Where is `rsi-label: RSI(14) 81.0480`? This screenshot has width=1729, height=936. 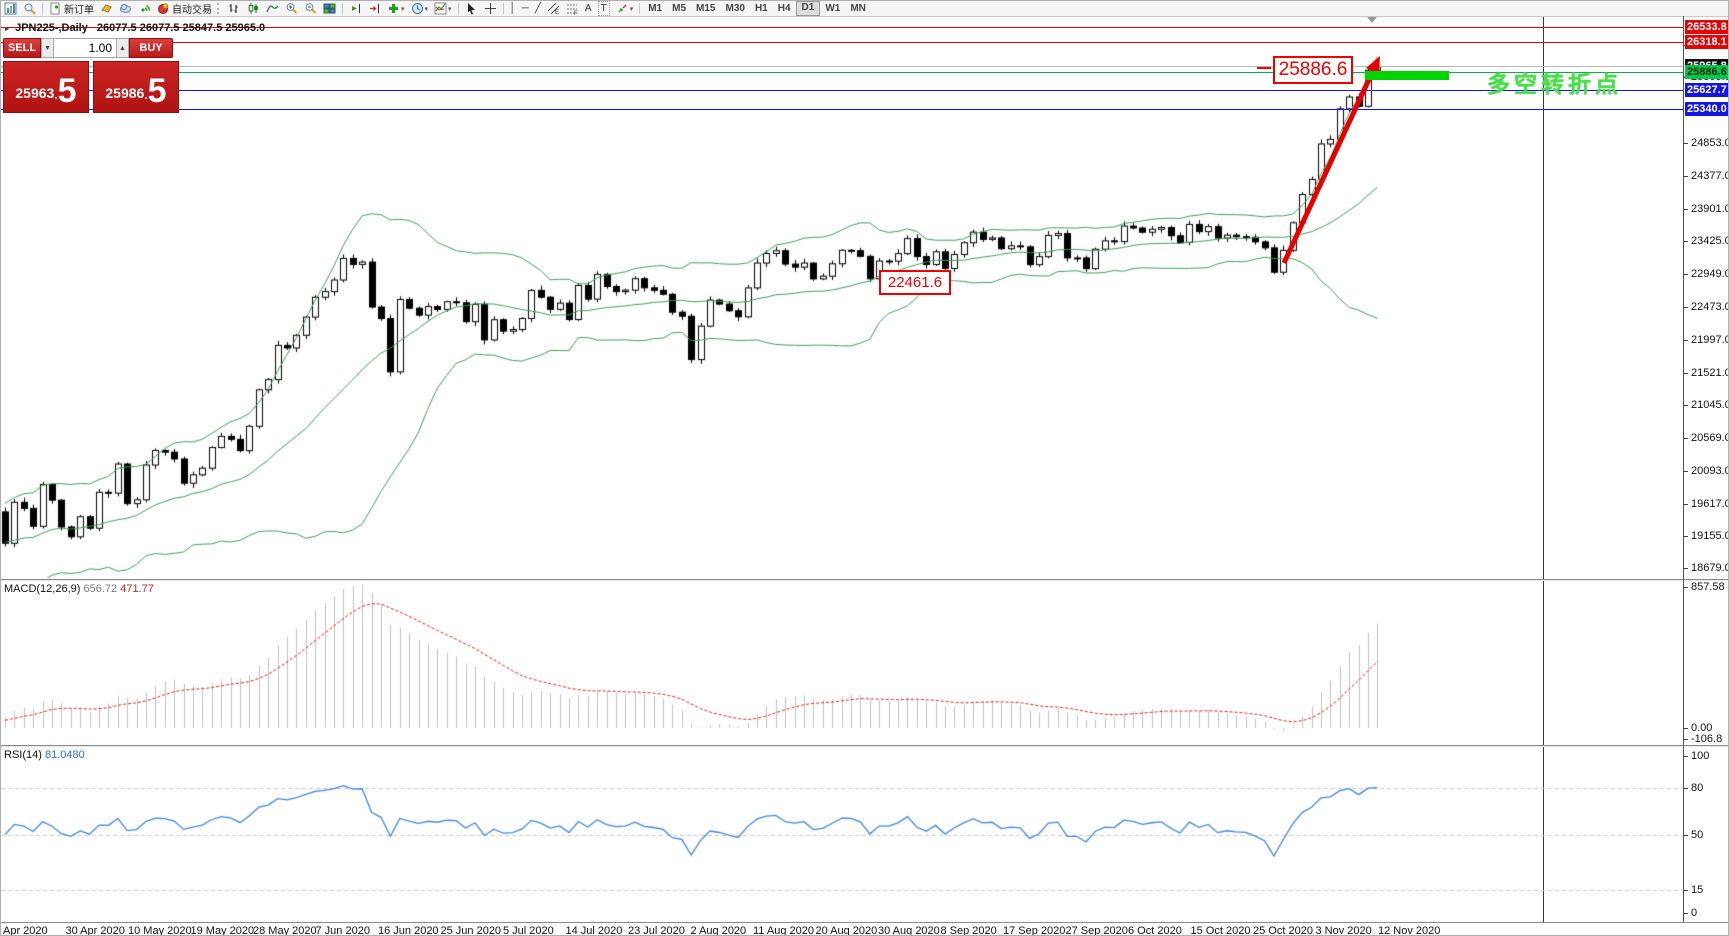
rsi-label: RSI(14) 81.0480 is located at coordinates (44, 755).